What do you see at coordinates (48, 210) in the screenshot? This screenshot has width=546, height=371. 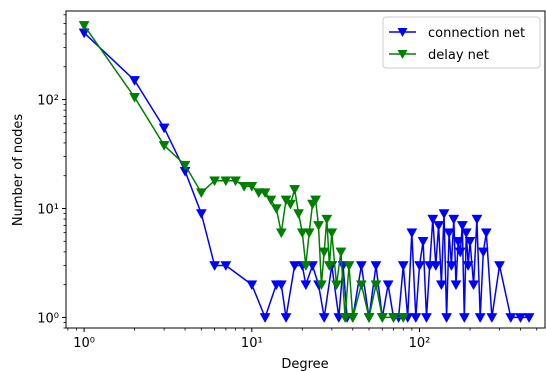 I see `y-tick-label: 10¹` at bounding box center [48, 210].